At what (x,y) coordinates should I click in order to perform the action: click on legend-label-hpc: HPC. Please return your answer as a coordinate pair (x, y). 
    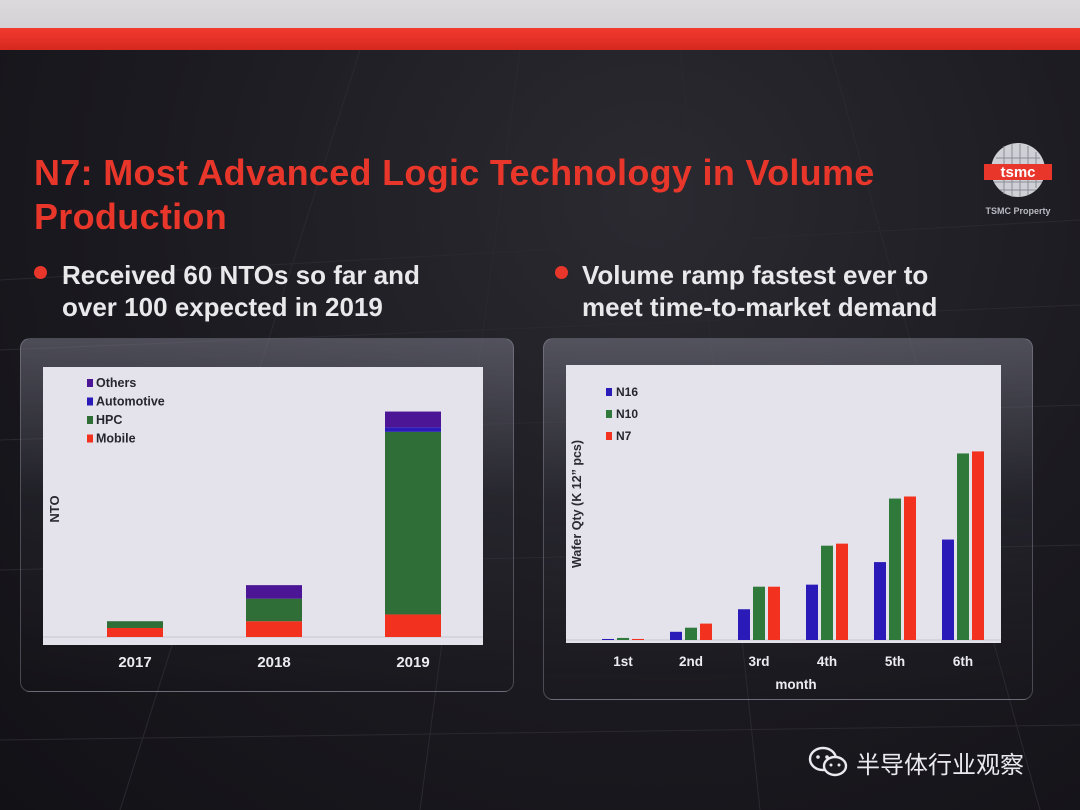
    Looking at the image, I should click on (109, 420).